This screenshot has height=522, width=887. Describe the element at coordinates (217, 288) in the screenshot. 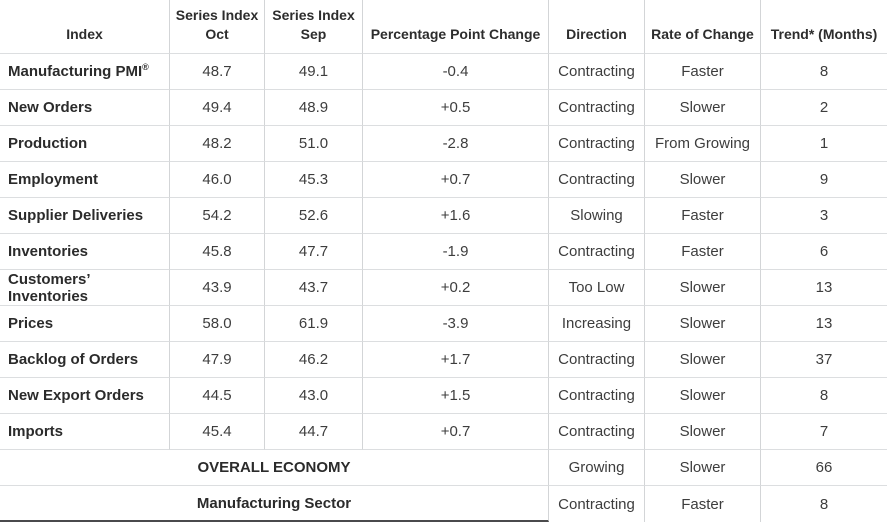

I see `cell-series-oct: 43.9` at that location.